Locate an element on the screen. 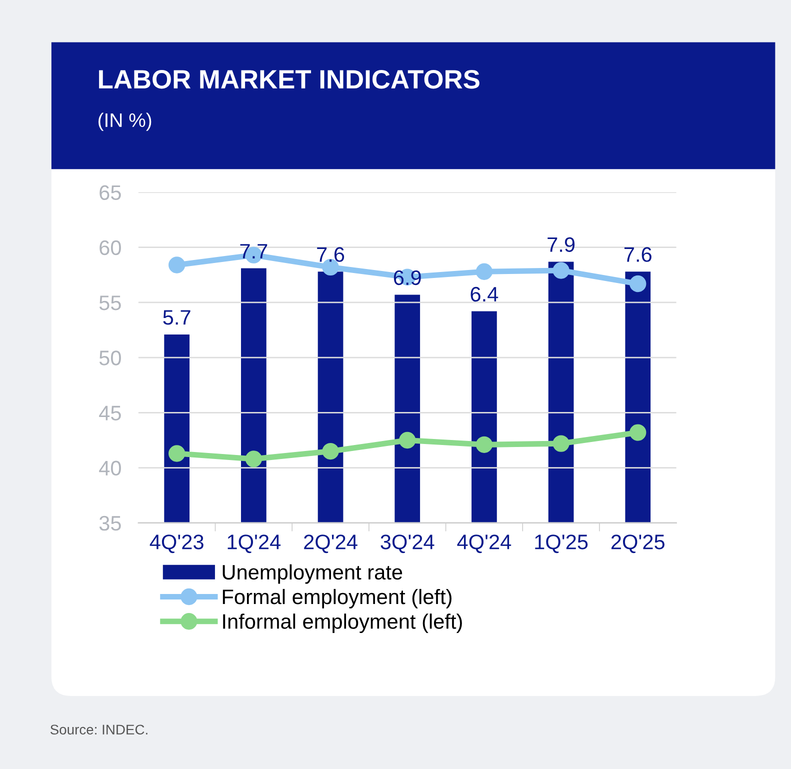 This screenshot has height=769, width=791. x-tick-label: 3Q'24 is located at coordinates (407, 544).